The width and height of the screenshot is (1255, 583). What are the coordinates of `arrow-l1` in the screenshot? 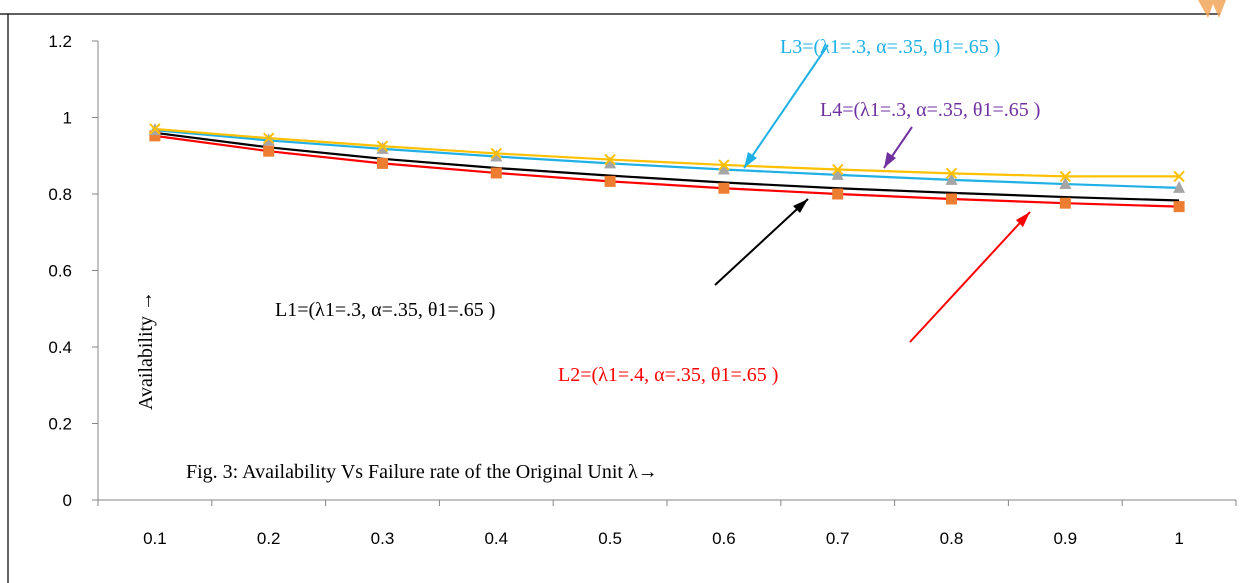 It's located at (761, 242).